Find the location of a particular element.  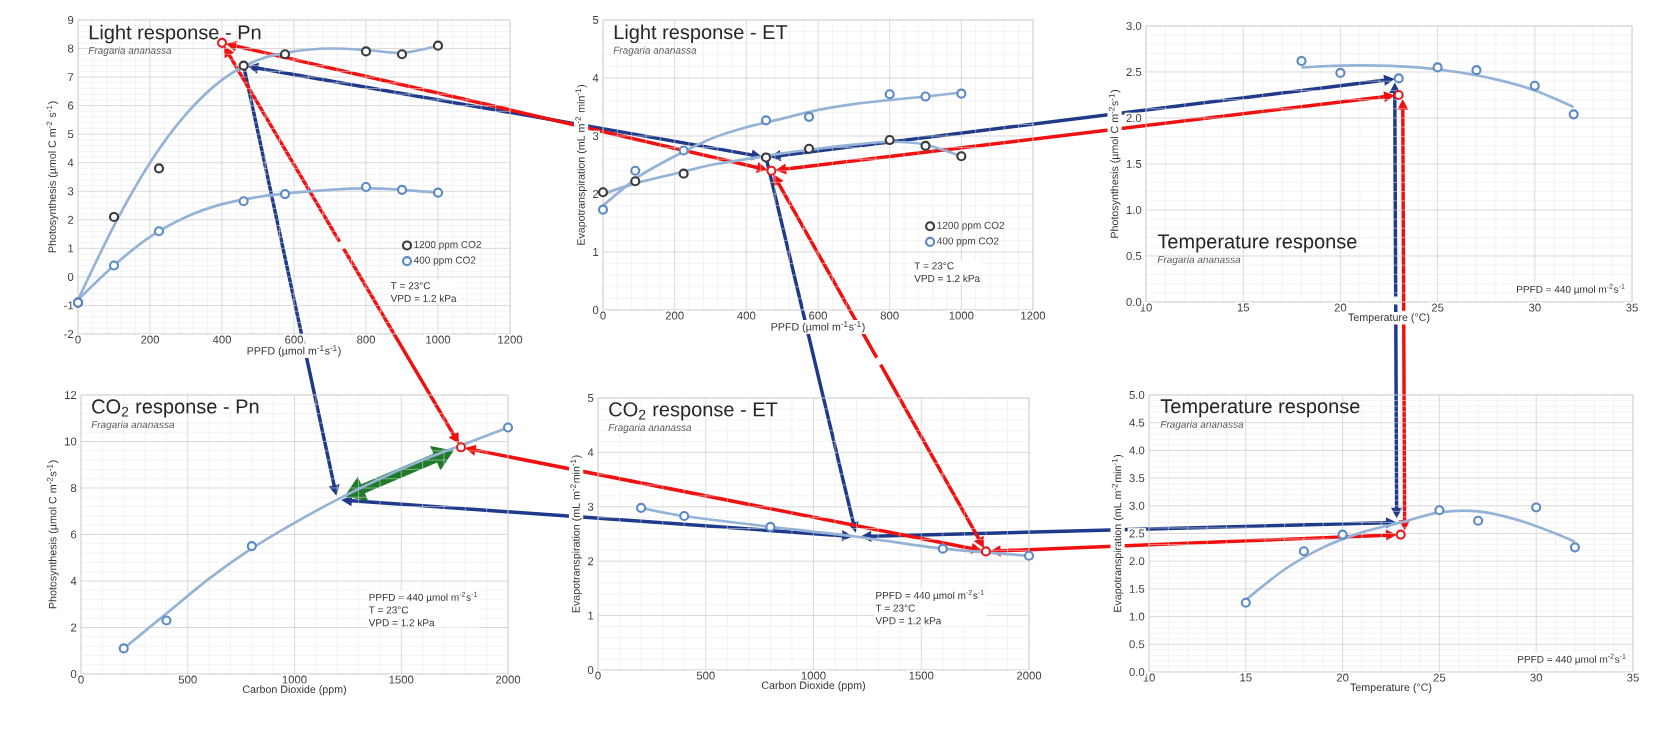

text: Temperature response is located at coordinates (1257, 243).